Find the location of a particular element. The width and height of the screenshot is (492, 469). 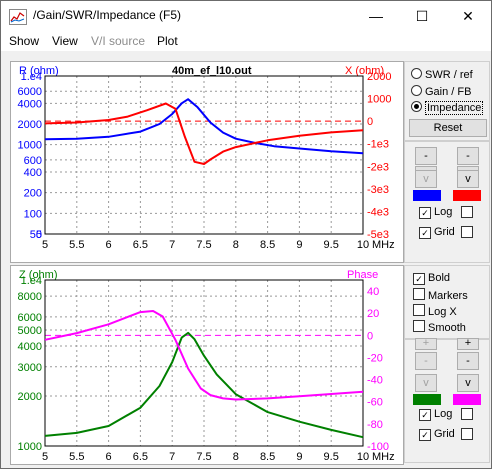

z-axis-label: Z (ohm) is located at coordinates (38, 275).